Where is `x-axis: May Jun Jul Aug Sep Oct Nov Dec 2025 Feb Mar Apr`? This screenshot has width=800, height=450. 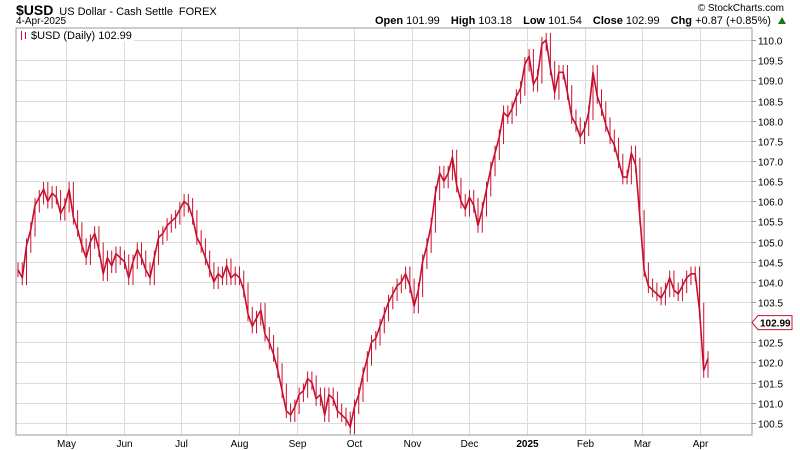 x-axis: May Jun Jul Aug Sep Oct Nov Dec 2025 Feb Mar Apr is located at coordinates (383, 444).